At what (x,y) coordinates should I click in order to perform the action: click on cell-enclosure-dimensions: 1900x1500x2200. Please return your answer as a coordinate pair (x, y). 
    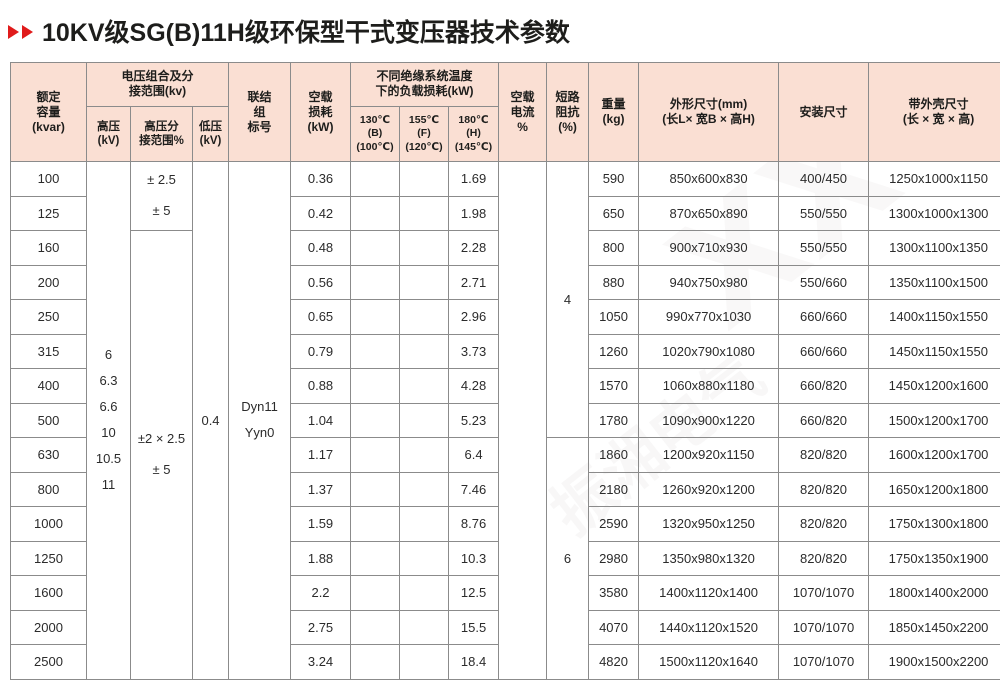
    Looking at the image, I should click on (934, 662).